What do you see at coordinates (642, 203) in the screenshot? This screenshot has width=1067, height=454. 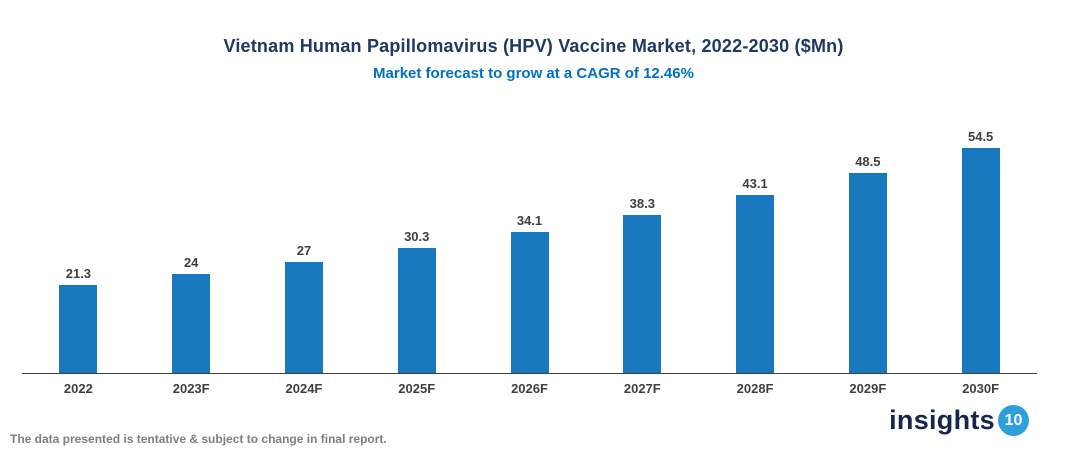 I see `bar-value-label: 38.3` at bounding box center [642, 203].